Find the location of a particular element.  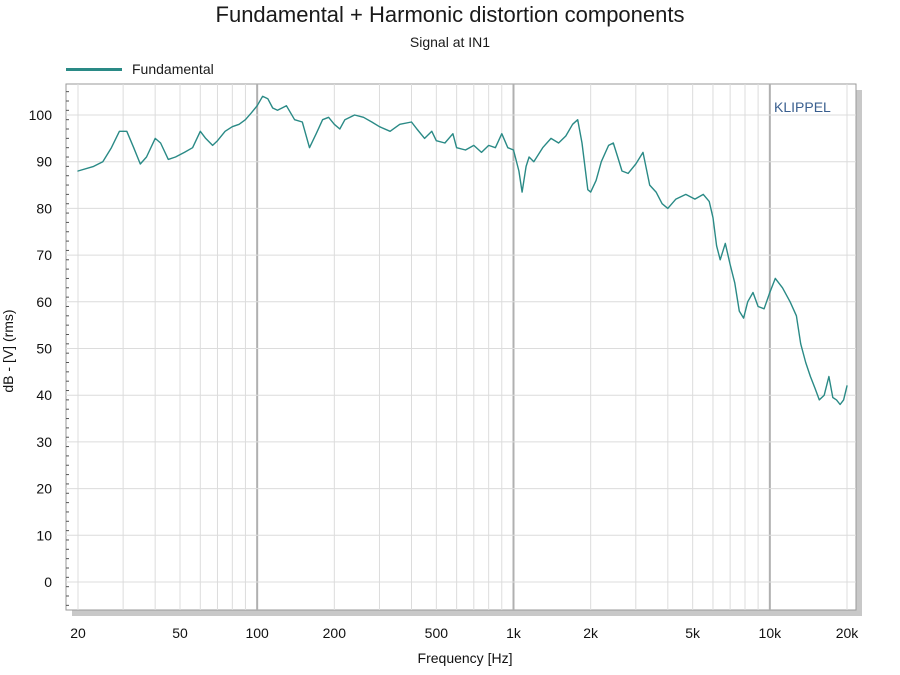

x-axis-label: Frequency [Hz] is located at coordinates (465, 658).